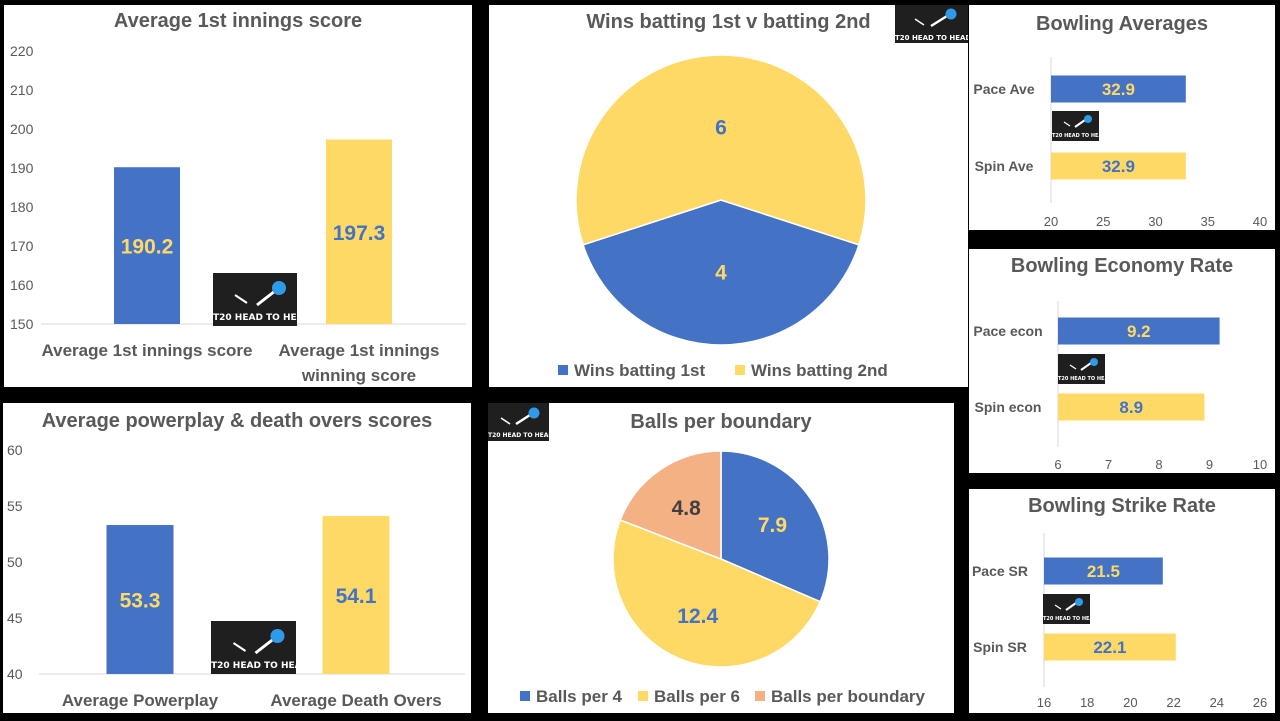 This screenshot has width=1280, height=721. Describe the element at coordinates (1003, 89) in the screenshot. I see `category-label: Pace Ave` at that location.